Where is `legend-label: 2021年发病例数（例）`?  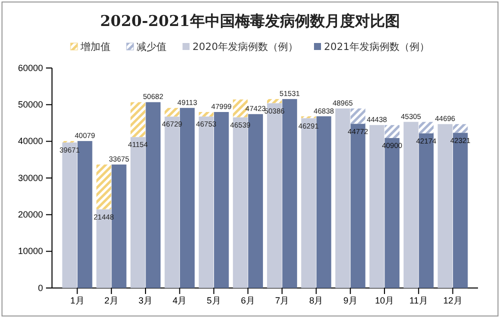
legend-label: 2021年发病例数（例） is located at coordinates (377, 47).